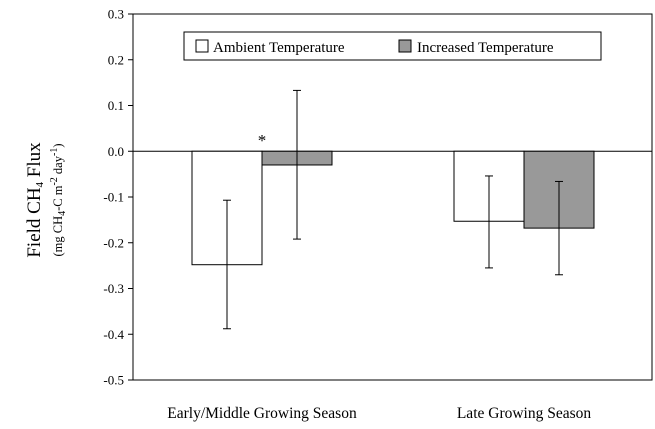 The image size is (655, 429). I want to click on x-category-label: Early/Middle Growing Season, so click(262, 413).